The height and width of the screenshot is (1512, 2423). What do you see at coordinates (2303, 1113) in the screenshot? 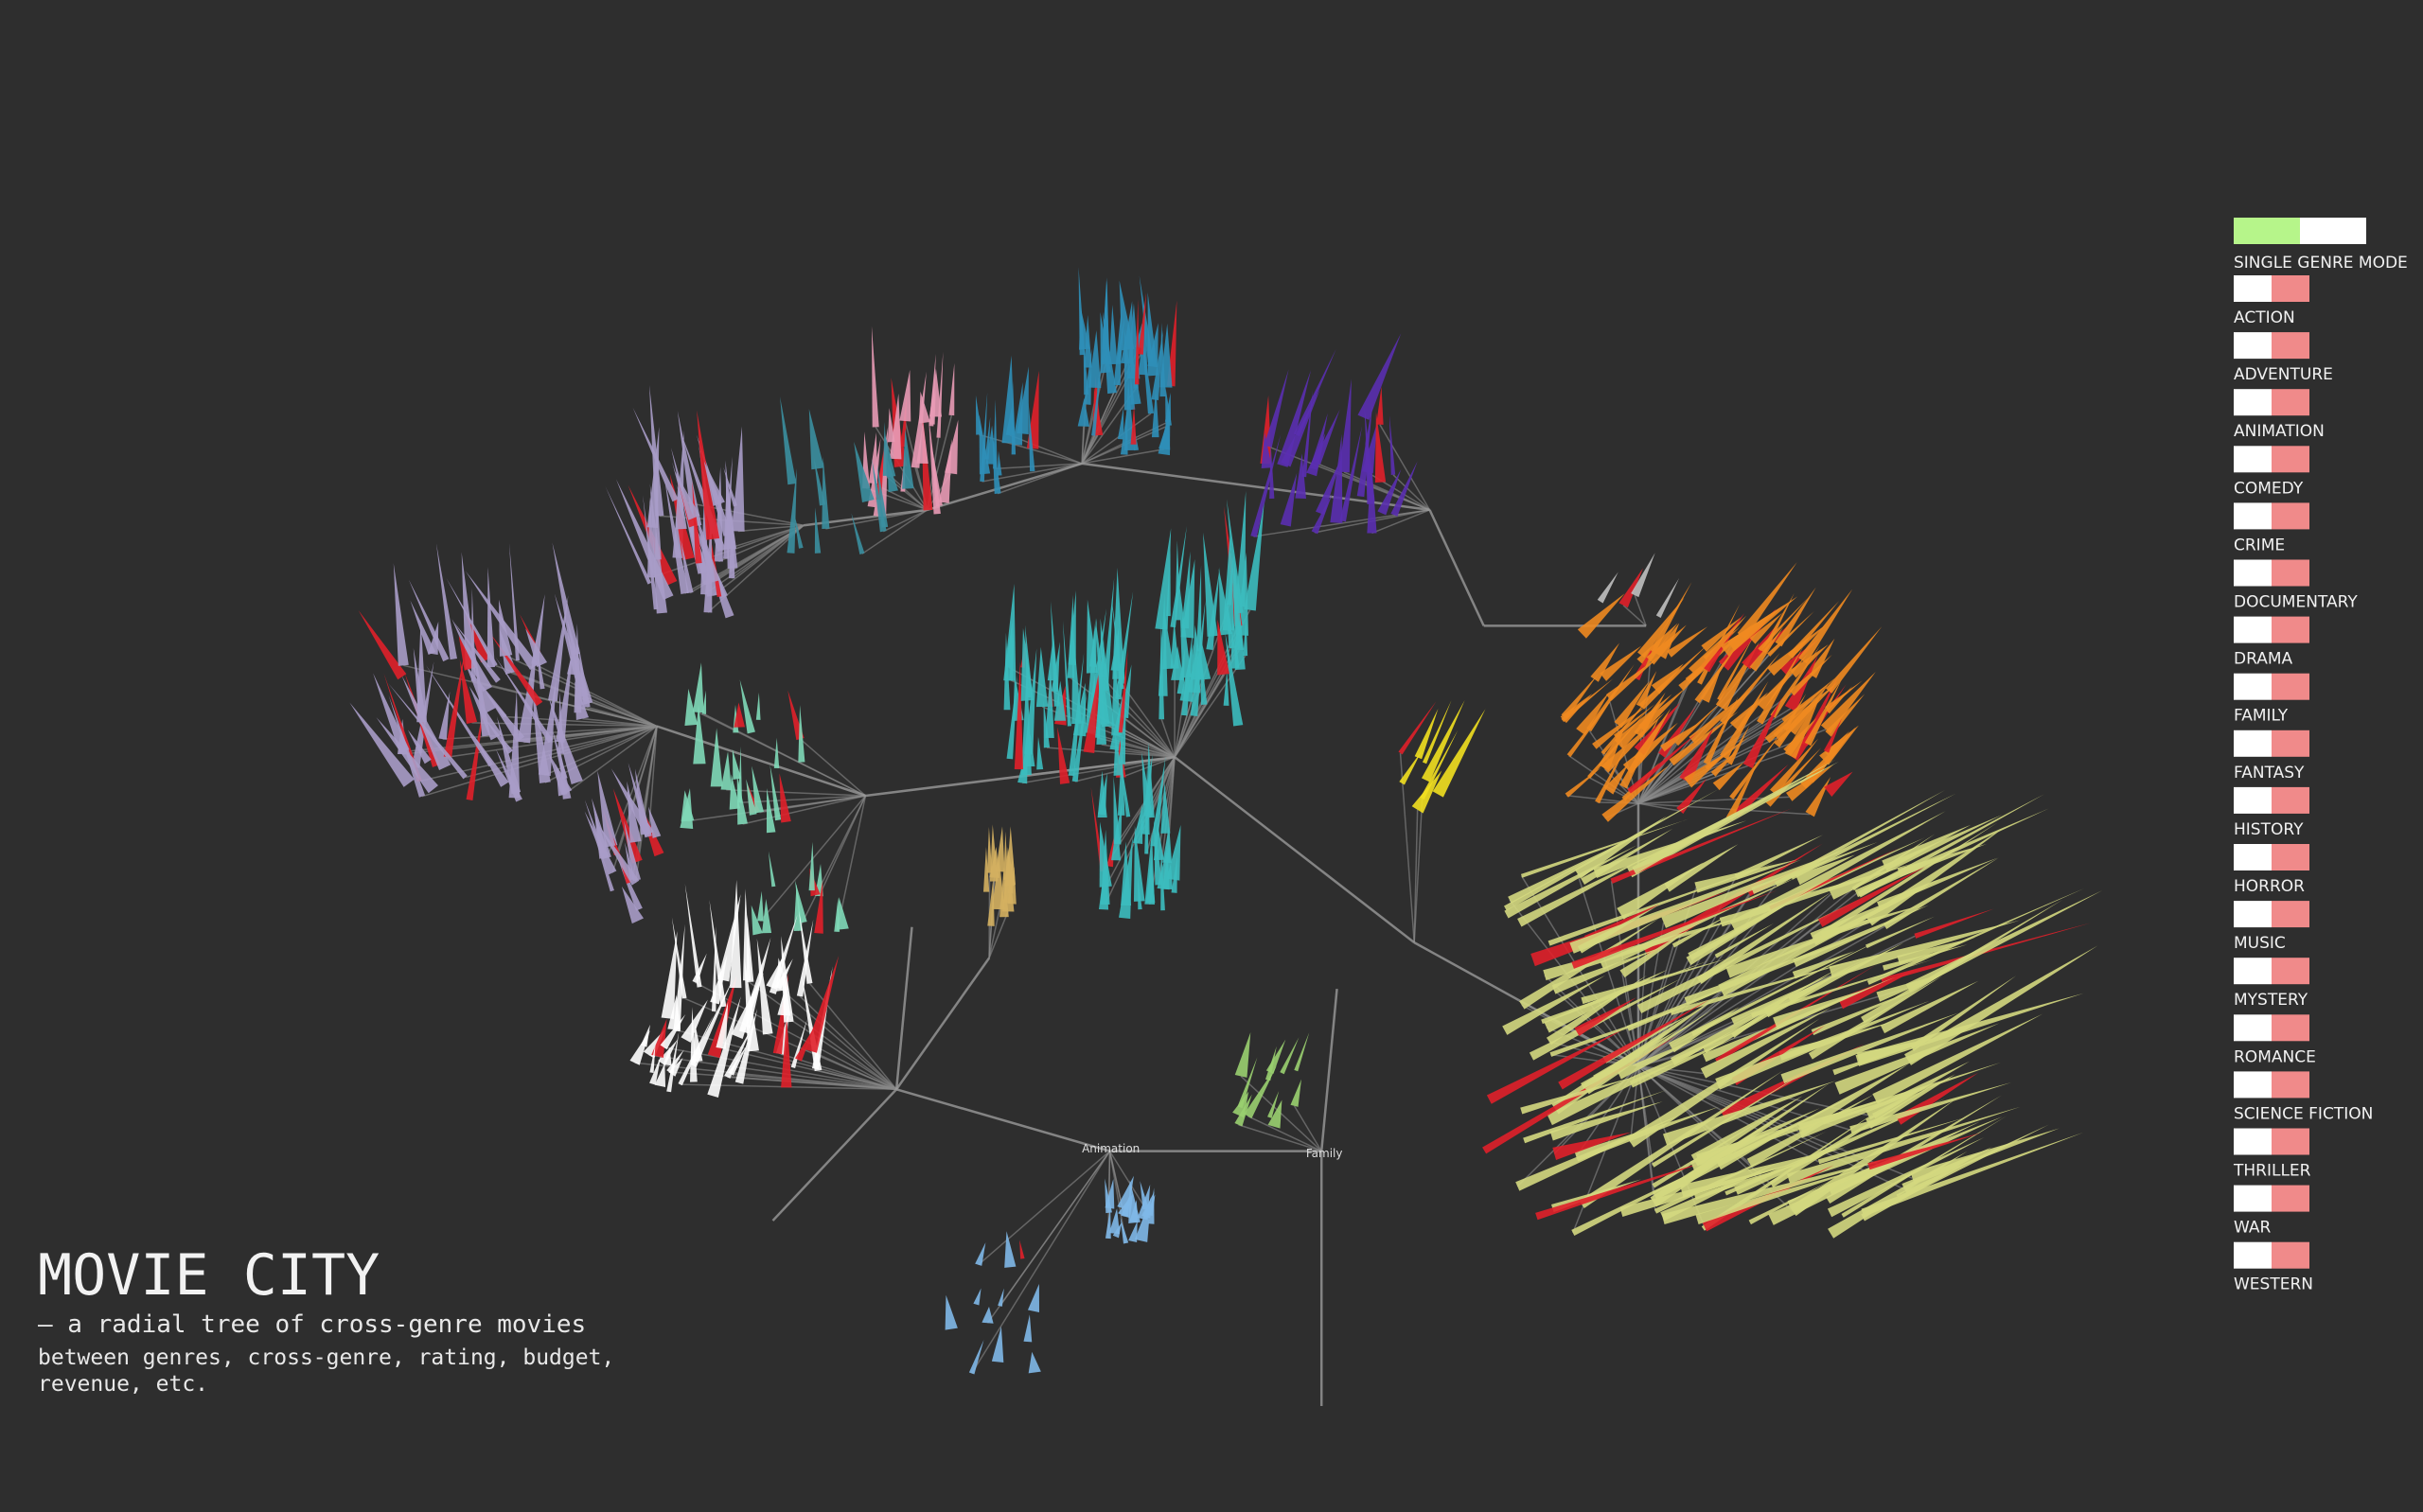
I see `genre-label: SCIENCE FICTION` at bounding box center [2303, 1113].